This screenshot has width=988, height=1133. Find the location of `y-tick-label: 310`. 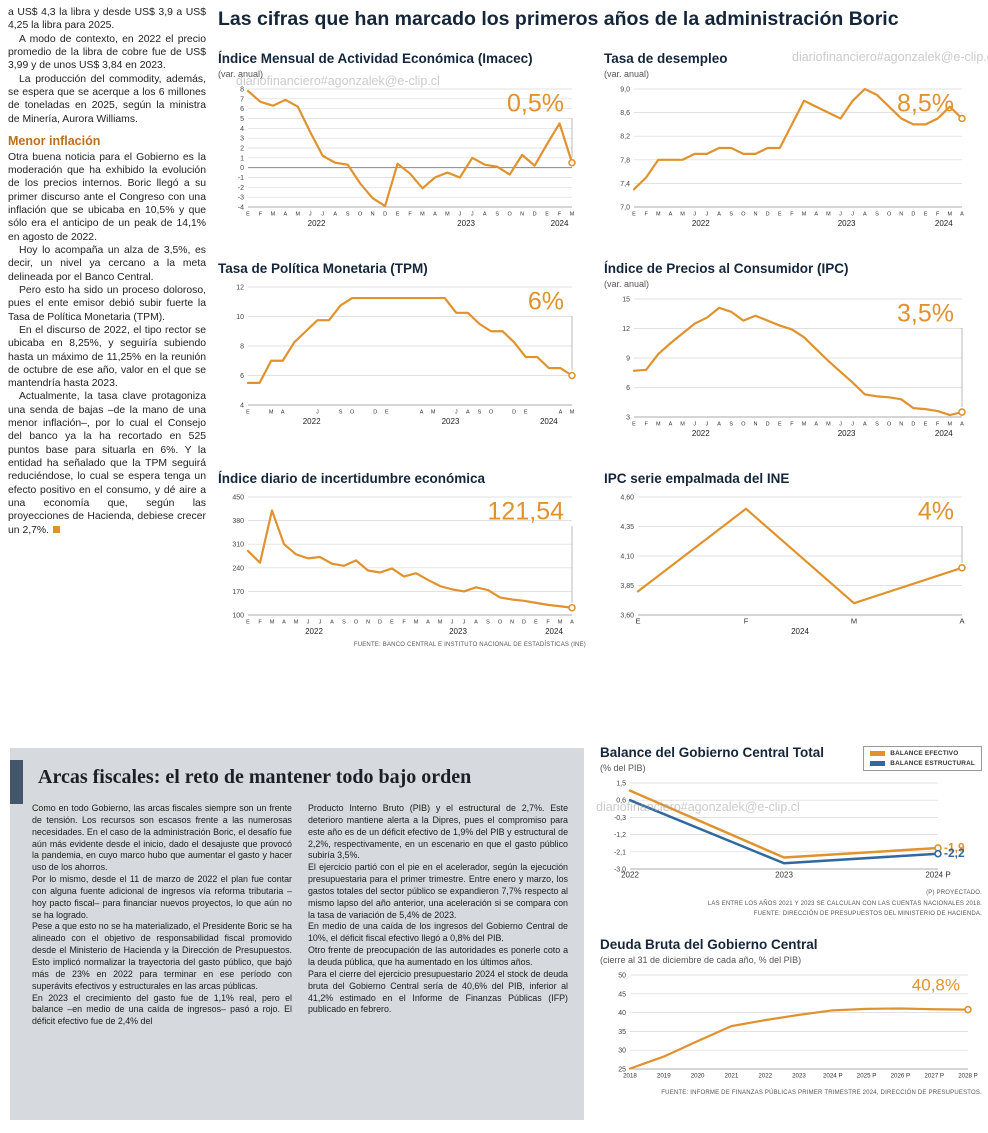

y-tick-label: 310 is located at coordinates (238, 545).